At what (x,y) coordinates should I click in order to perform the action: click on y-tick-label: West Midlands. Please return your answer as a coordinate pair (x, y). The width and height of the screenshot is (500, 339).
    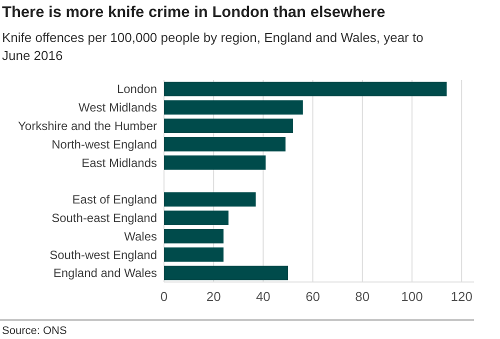
    Looking at the image, I should click on (117, 107).